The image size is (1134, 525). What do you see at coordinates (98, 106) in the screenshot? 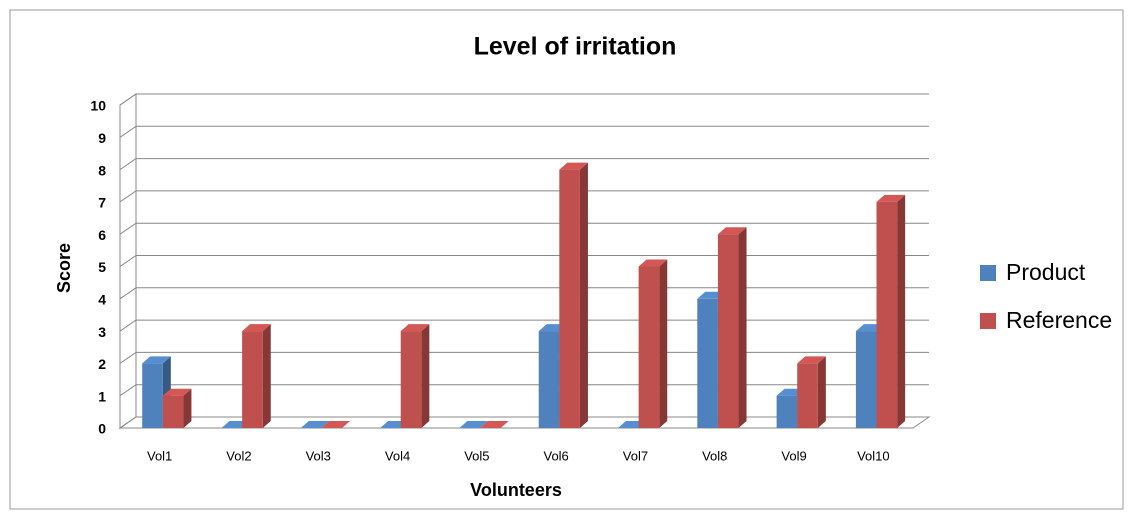
I see `y-tick-label: 10` at bounding box center [98, 106].